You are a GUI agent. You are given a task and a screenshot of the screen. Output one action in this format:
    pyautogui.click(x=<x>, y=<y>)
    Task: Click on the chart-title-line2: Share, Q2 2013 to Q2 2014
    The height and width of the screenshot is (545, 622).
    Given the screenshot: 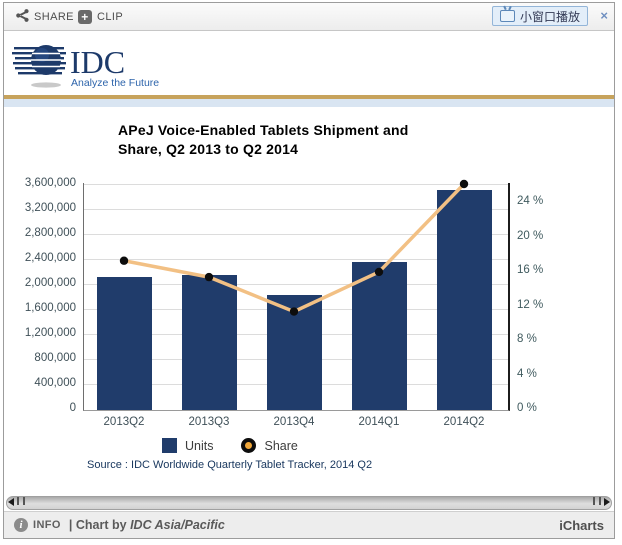 What is the action you would take?
    pyautogui.click(x=208, y=149)
    